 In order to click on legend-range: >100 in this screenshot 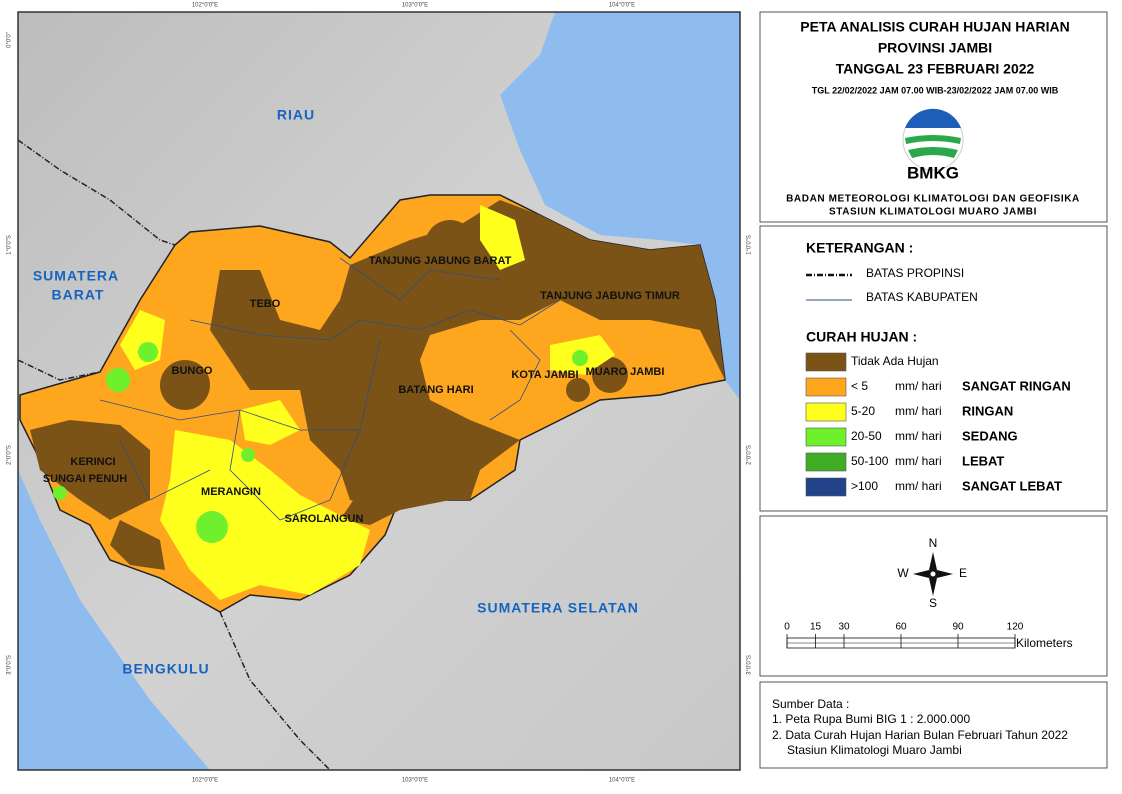, I will do `click(864, 486)`.